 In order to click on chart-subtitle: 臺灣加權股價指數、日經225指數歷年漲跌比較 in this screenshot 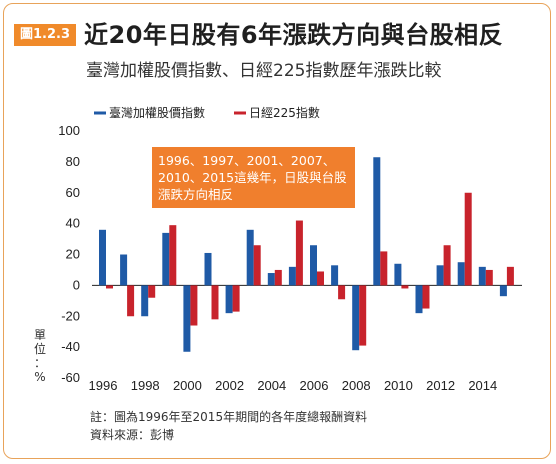, I will do `click(264, 71)`.